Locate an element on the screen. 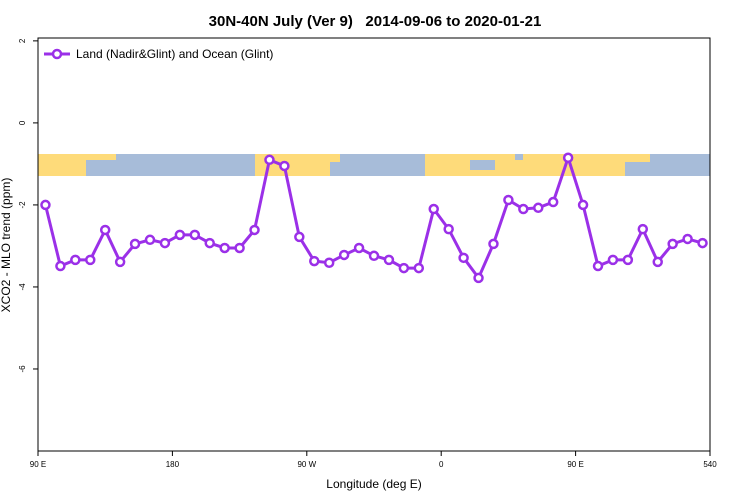  y-tick-label: -2 is located at coordinates (22, 205).